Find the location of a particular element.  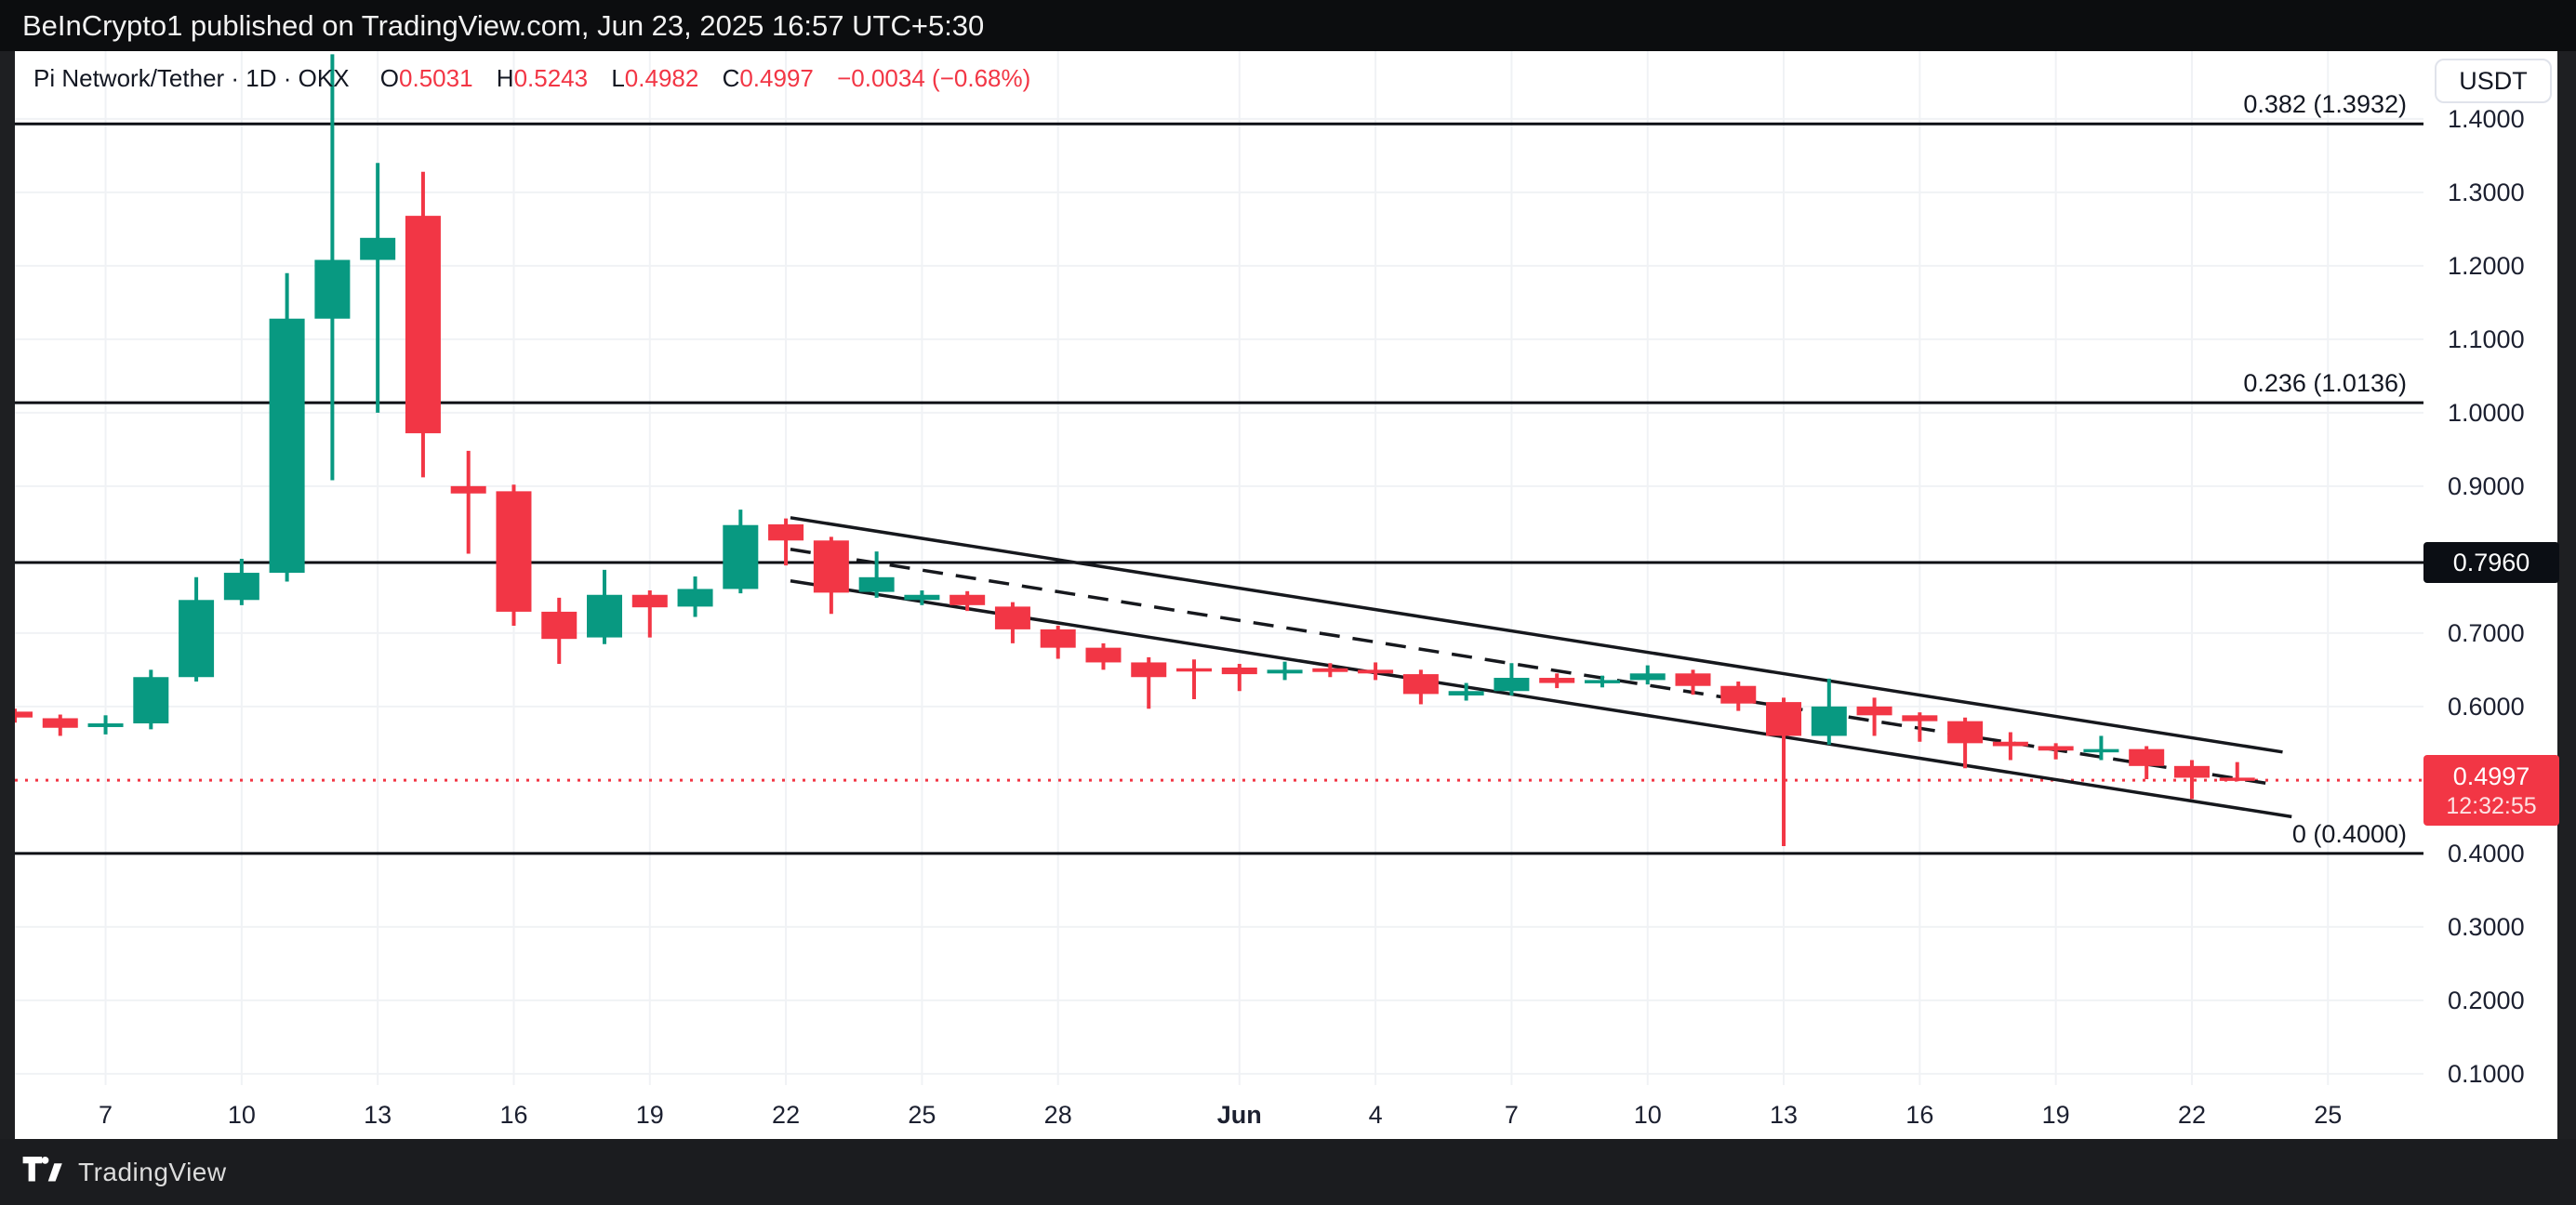

time-axis-label: 4 is located at coordinates (1375, 1115).